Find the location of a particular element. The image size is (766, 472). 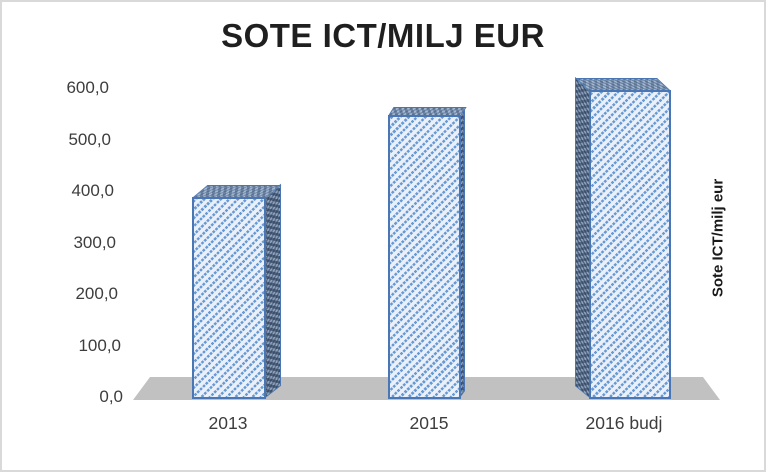

bar-2013-side-face is located at coordinates (272, 291).